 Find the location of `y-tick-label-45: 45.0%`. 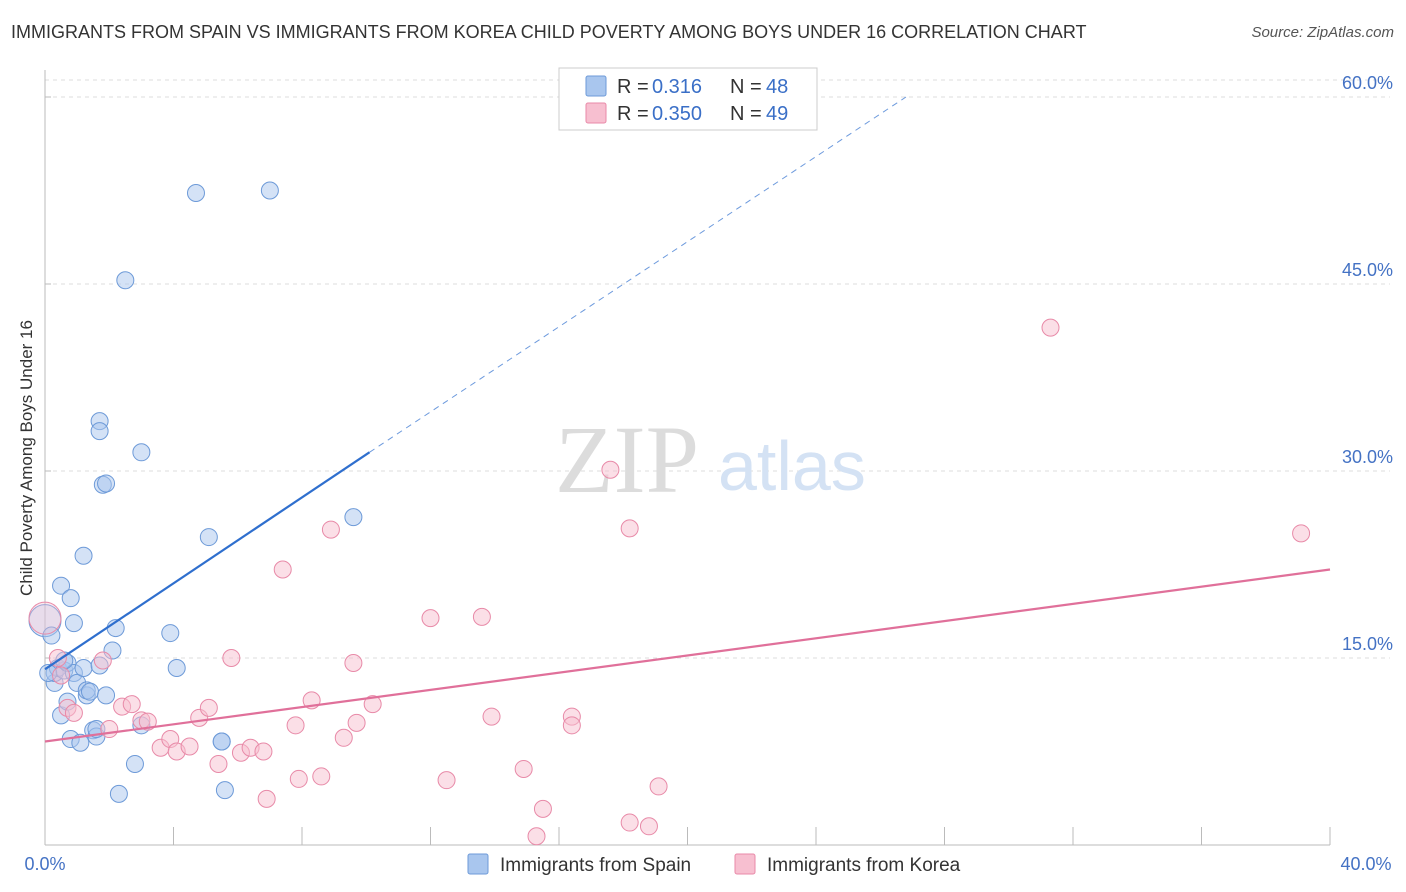

y-tick-label-45: 45.0% is located at coordinates (1367, 270).